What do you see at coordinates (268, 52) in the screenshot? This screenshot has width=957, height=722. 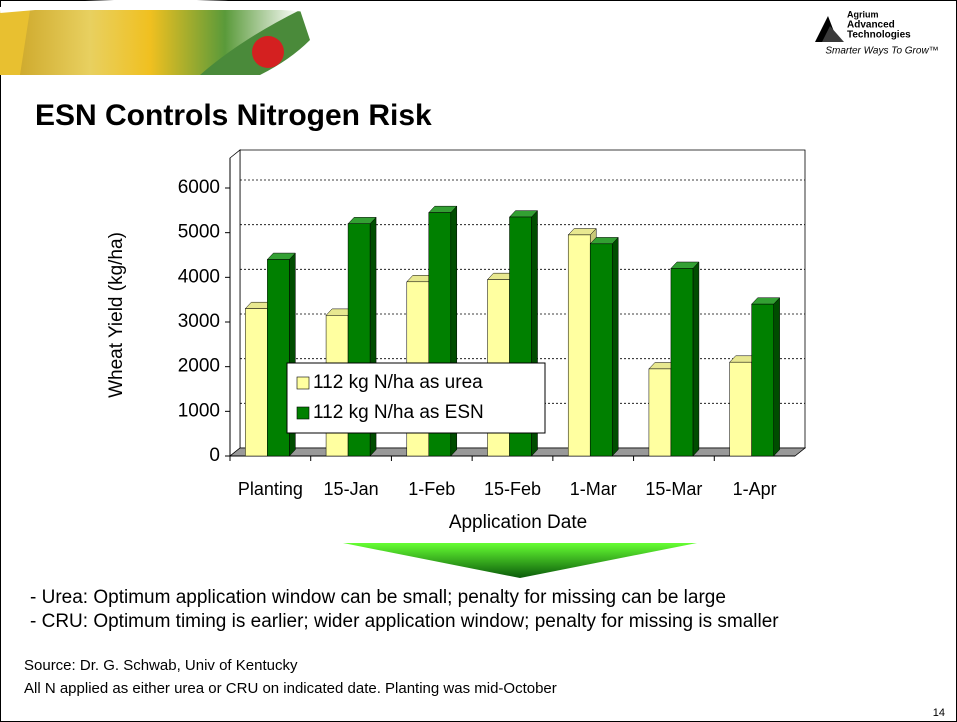 I see `strawberry` at bounding box center [268, 52].